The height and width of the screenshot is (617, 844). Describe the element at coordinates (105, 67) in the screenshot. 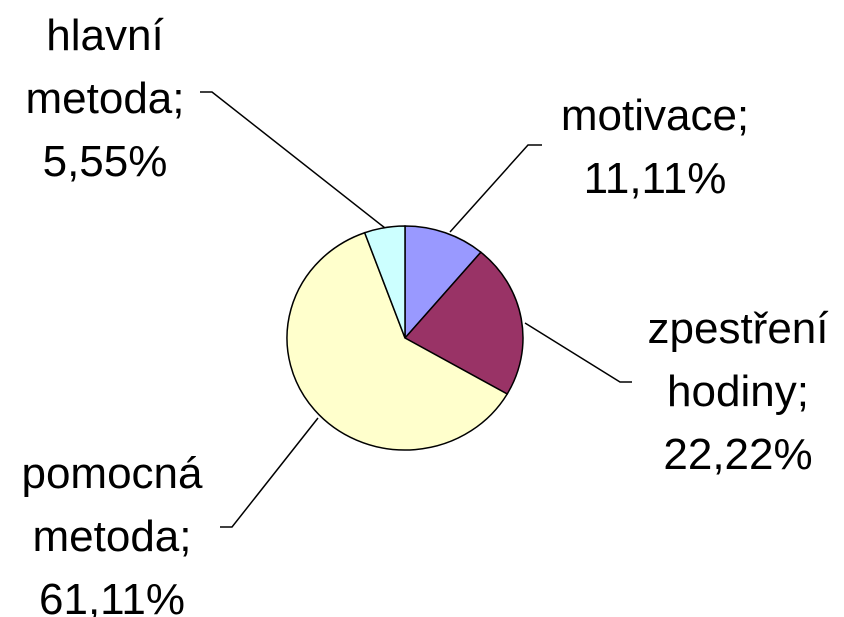

I see `category-label: hlavní metoda;` at that location.